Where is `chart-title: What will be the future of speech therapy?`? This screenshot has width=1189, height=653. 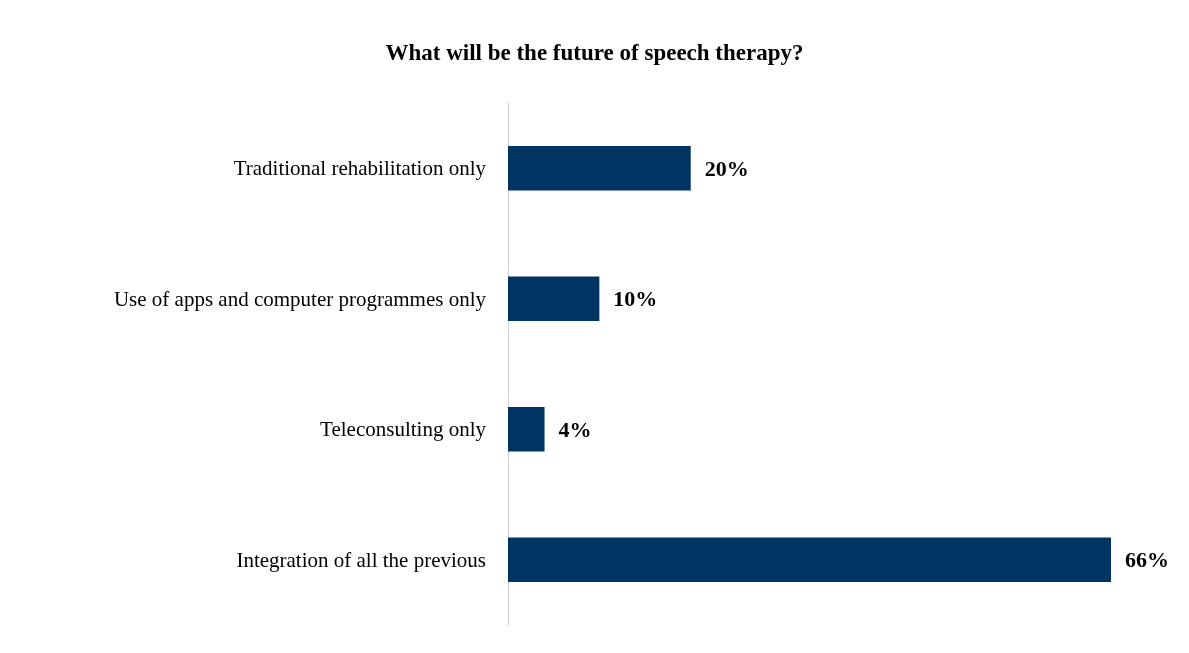
chart-title: What will be the future of speech therapy? is located at coordinates (594, 52).